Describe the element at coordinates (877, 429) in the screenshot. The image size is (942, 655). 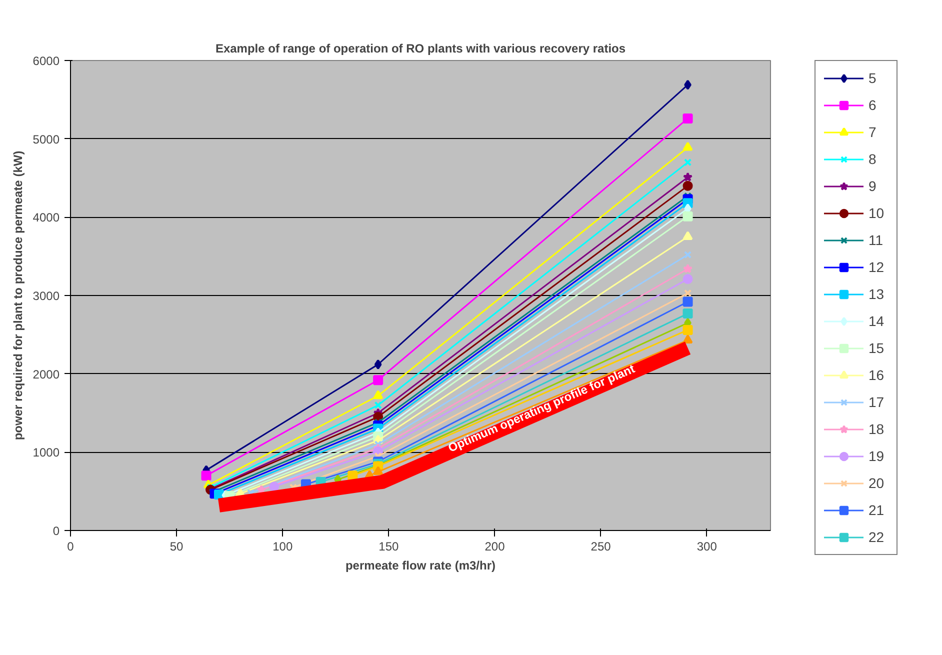
I see `legend-label: 18` at that location.